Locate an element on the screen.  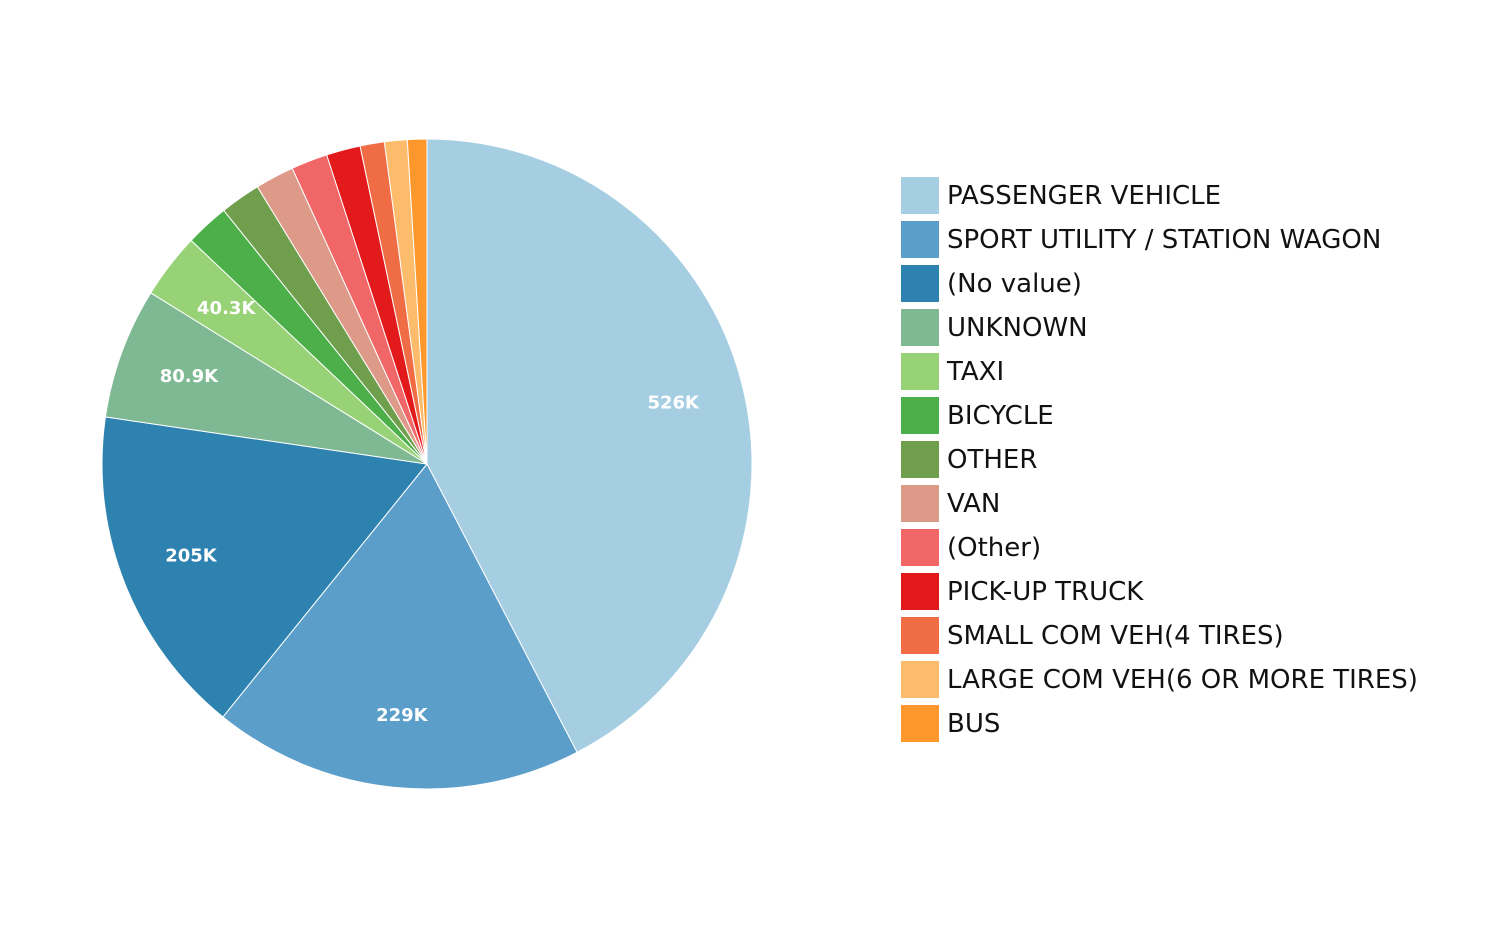
legend-label: UNKNOWN is located at coordinates (1017, 328).